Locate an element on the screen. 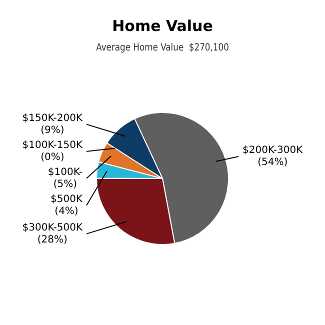 This screenshot has height=325, width=325. slice-label: $200K-300K is located at coordinates (273, 150).